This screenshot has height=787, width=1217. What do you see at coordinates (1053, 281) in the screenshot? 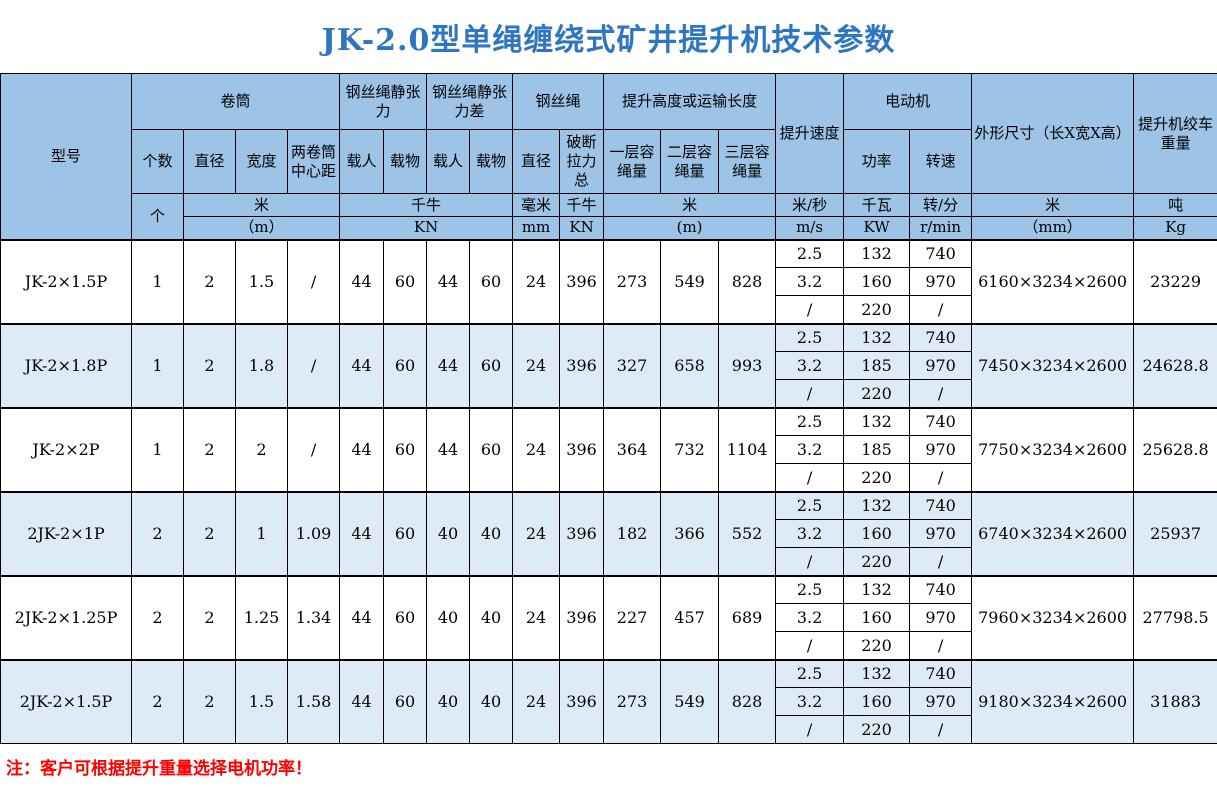
I see `cell-dimensions: 6160×3234×2600` at bounding box center [1053, 281].